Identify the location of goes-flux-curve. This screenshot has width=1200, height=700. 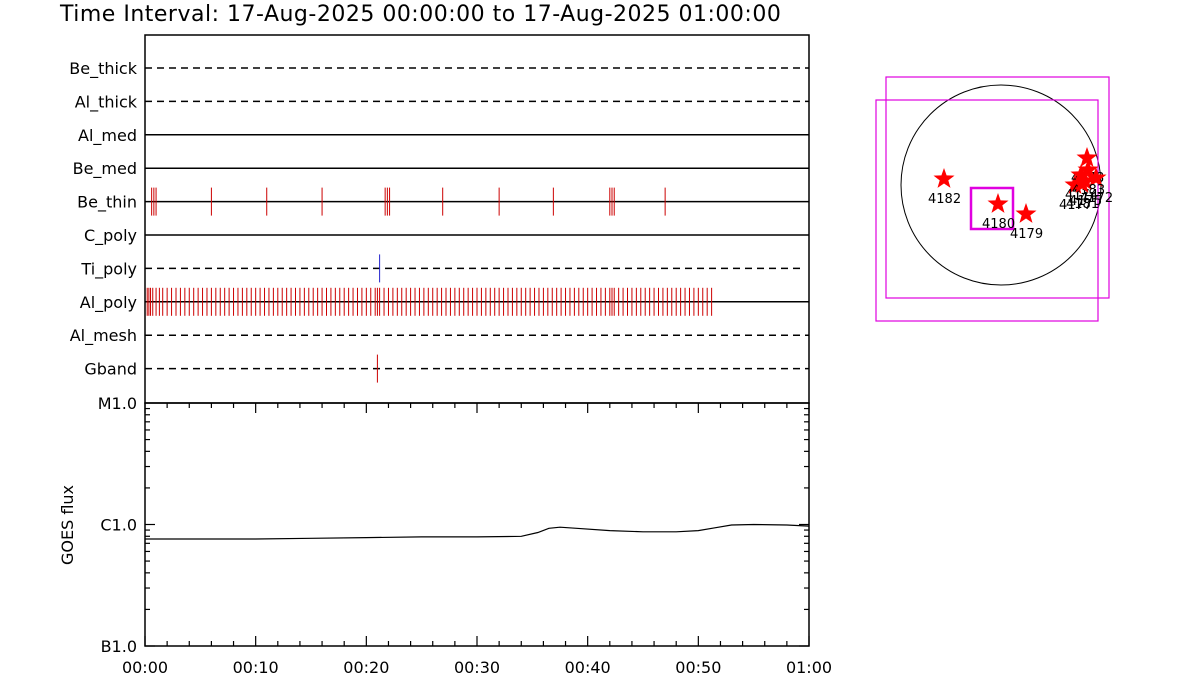
(477, 531).